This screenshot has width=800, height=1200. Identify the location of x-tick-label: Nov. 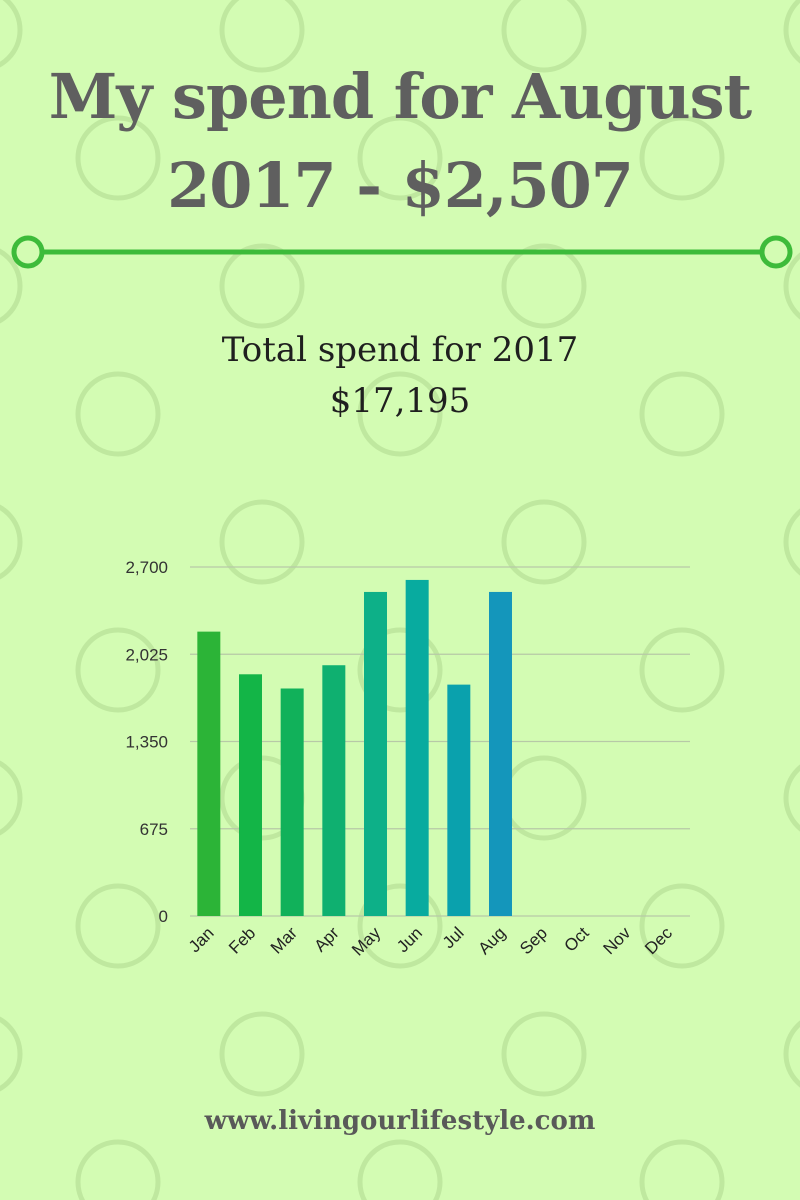
(617, 940).